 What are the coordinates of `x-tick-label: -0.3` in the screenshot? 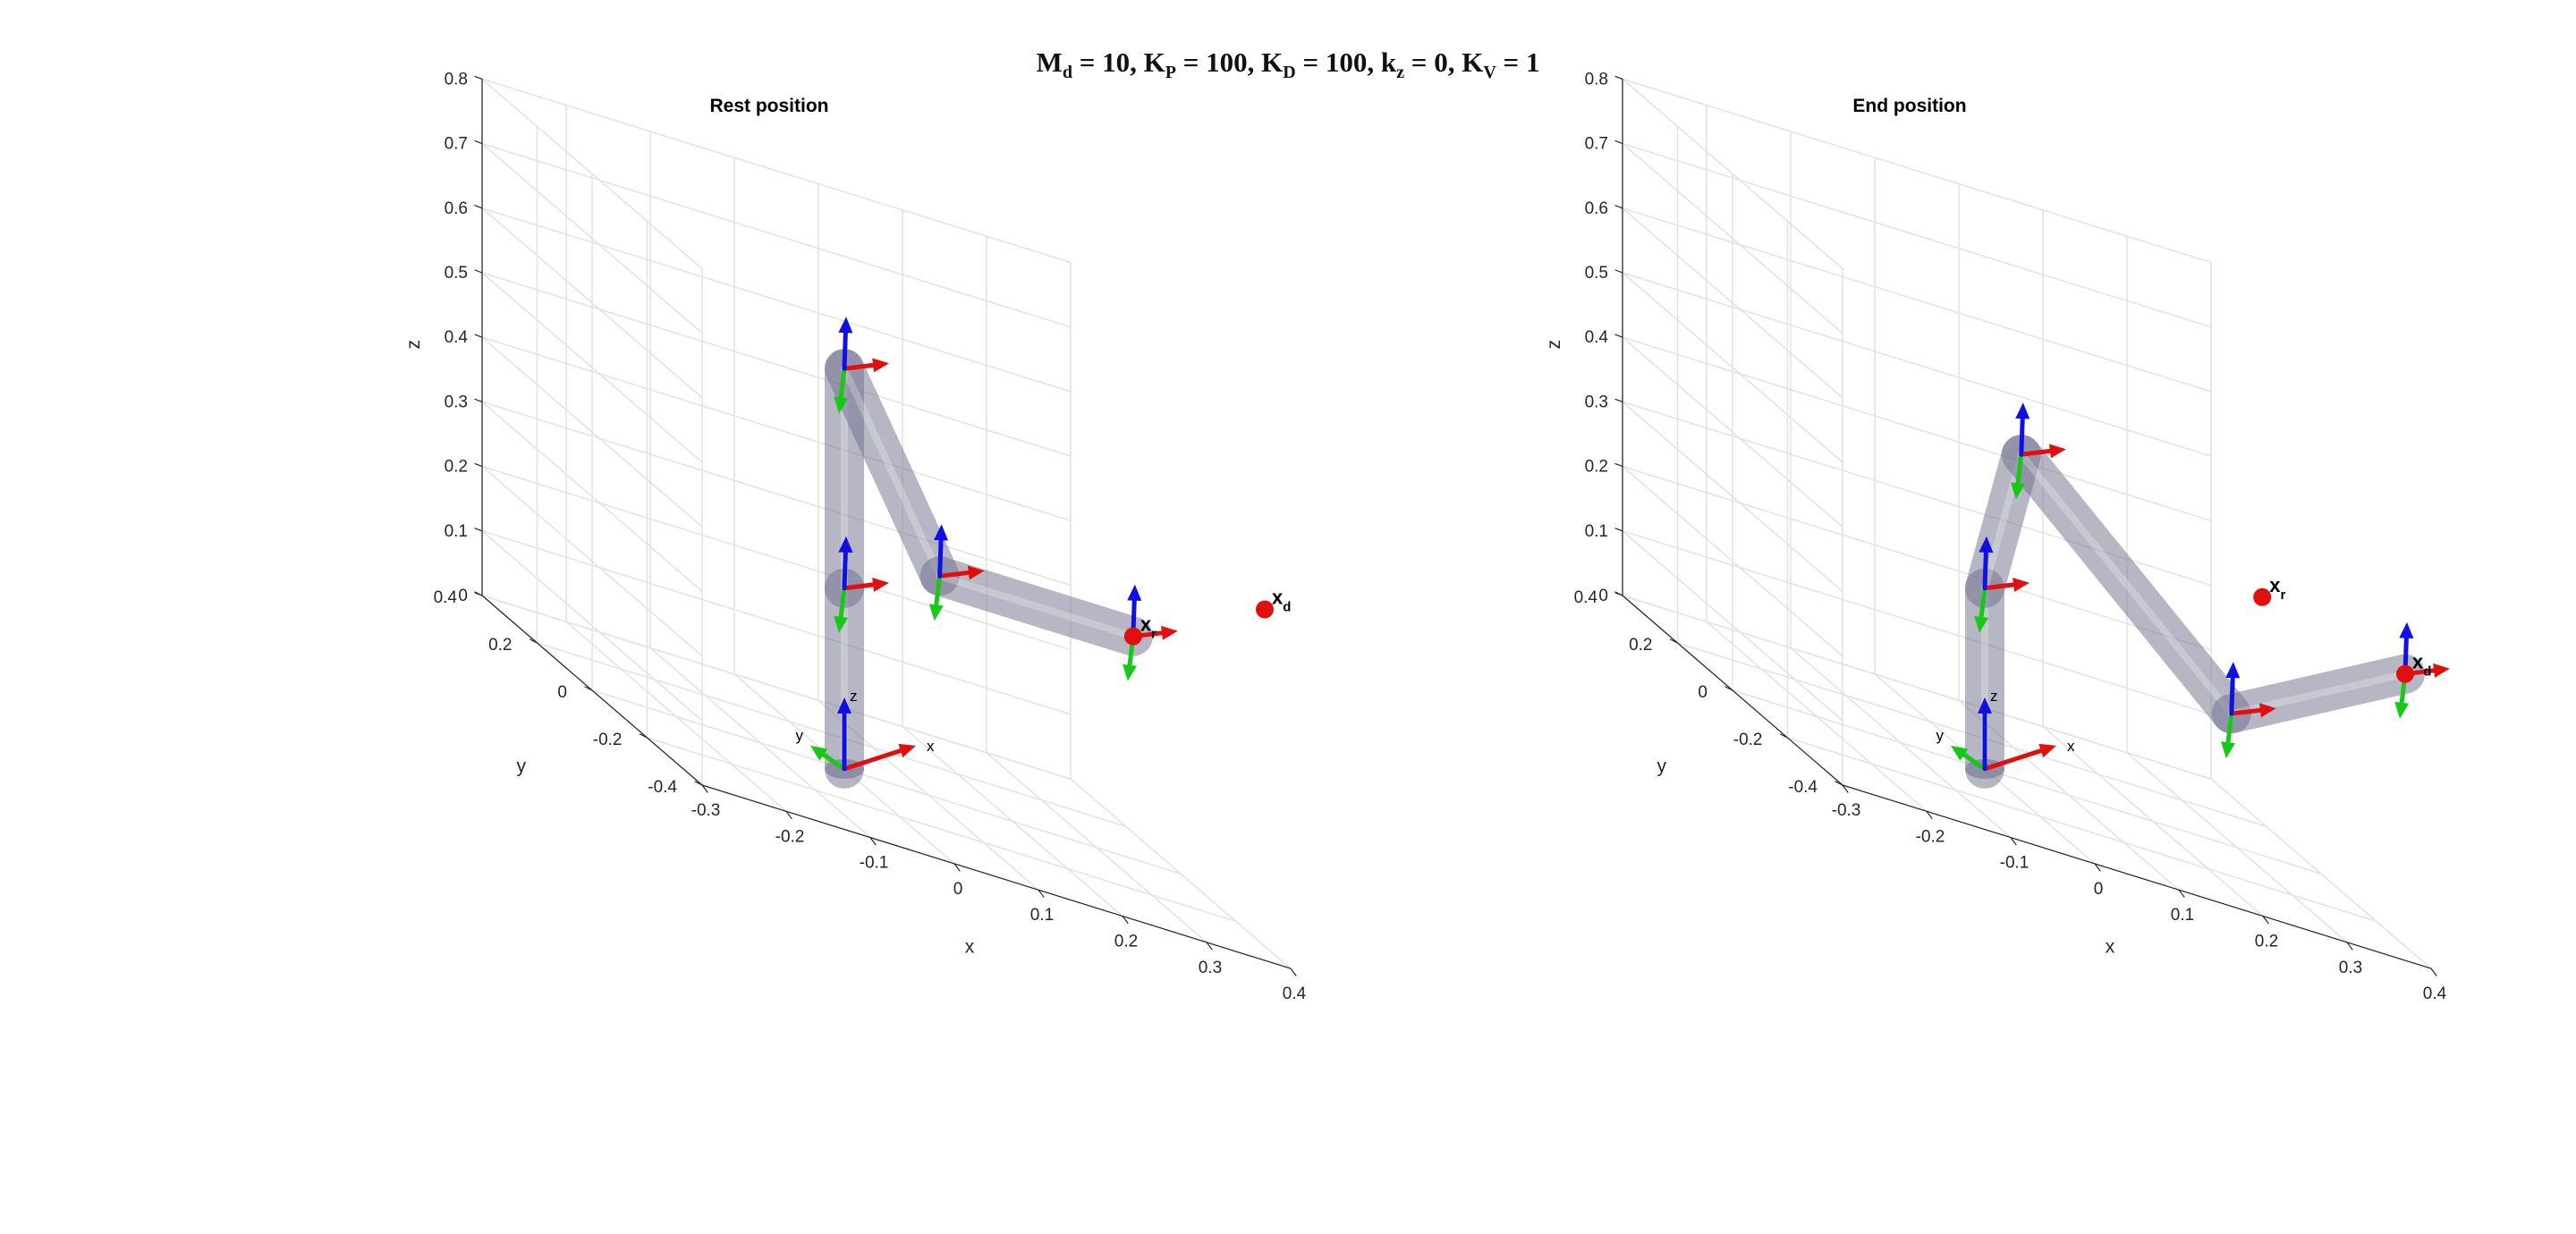 It's located at (706, 810).